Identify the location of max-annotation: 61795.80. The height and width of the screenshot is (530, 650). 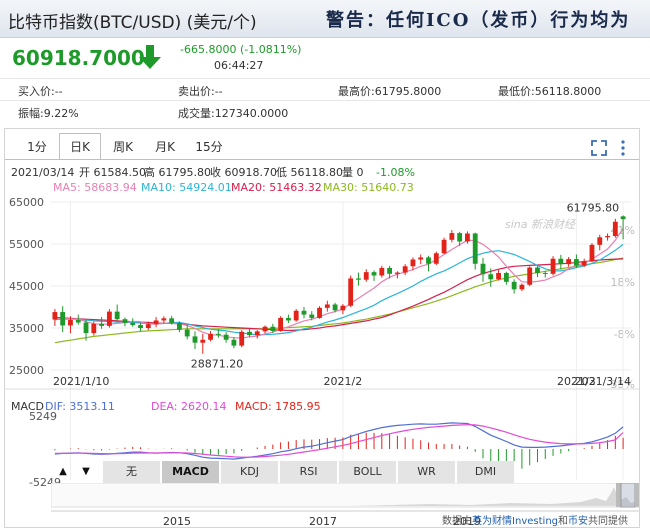
(593, 207).